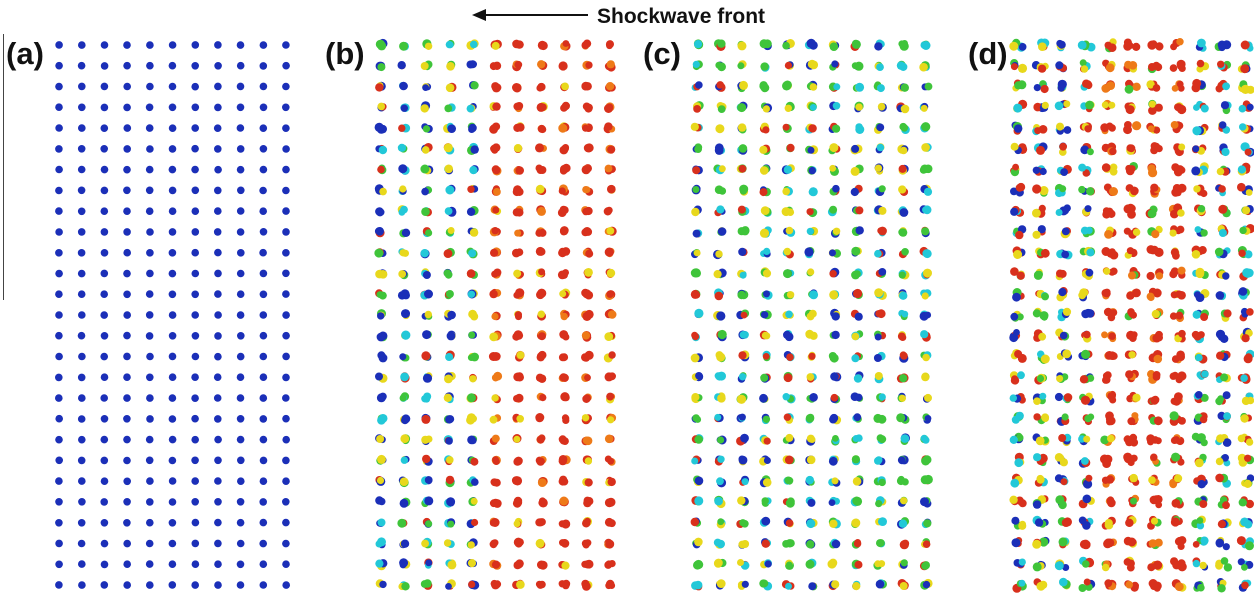  Describe the element at coordinates (988, 53) in the screenshot. I see `panel-d-label: (d)` at that location.